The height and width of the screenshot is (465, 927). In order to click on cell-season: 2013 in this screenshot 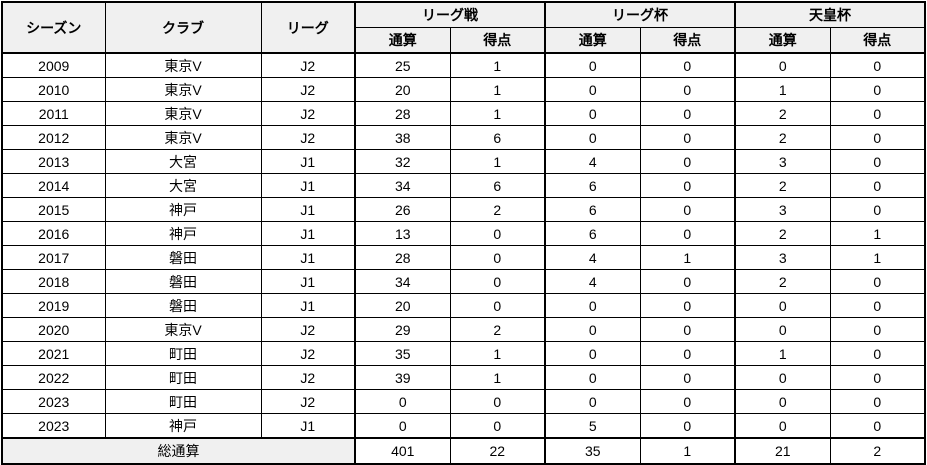, I will do `click(53, 161)`.